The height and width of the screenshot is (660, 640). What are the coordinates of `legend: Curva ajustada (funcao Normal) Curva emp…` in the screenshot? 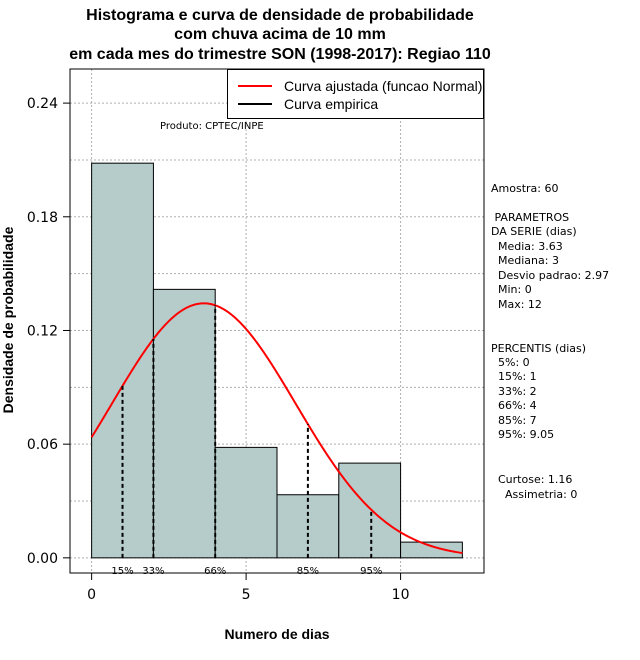 It's located at (355, 94).